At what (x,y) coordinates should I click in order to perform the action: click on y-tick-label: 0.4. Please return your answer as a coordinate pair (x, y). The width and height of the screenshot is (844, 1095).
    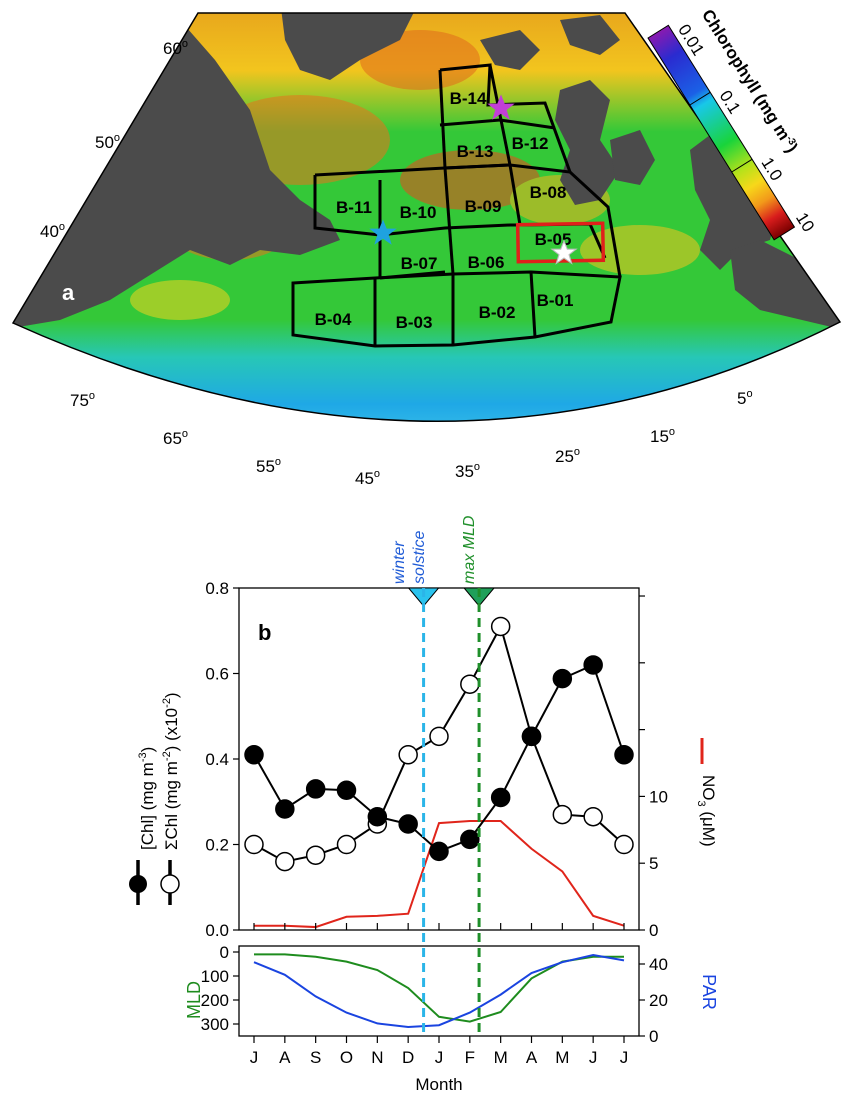
    Looking at the image, I should click on (217, 759).